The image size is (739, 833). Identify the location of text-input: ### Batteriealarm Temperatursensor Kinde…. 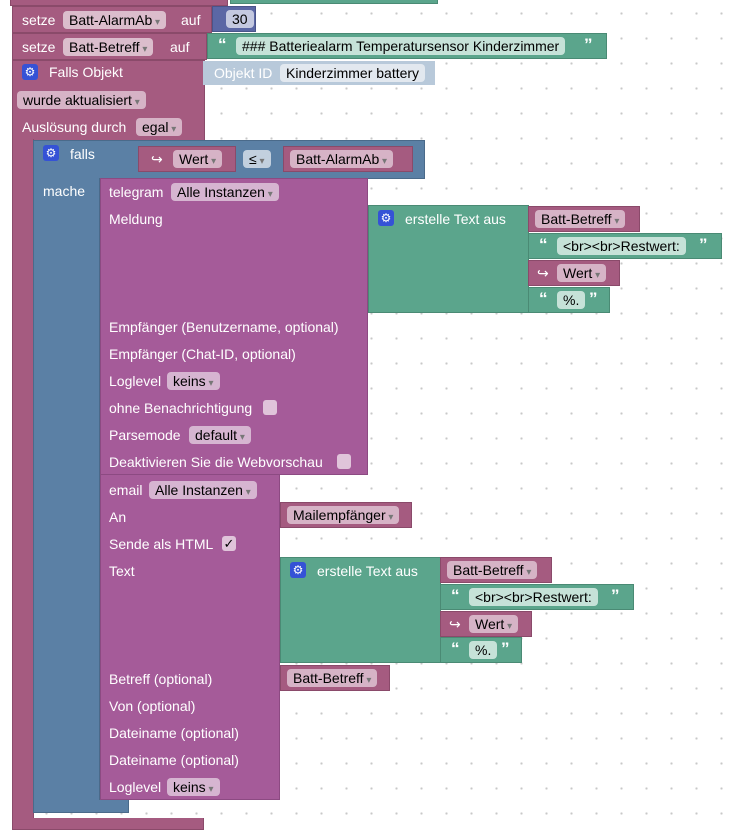
(401, 46).